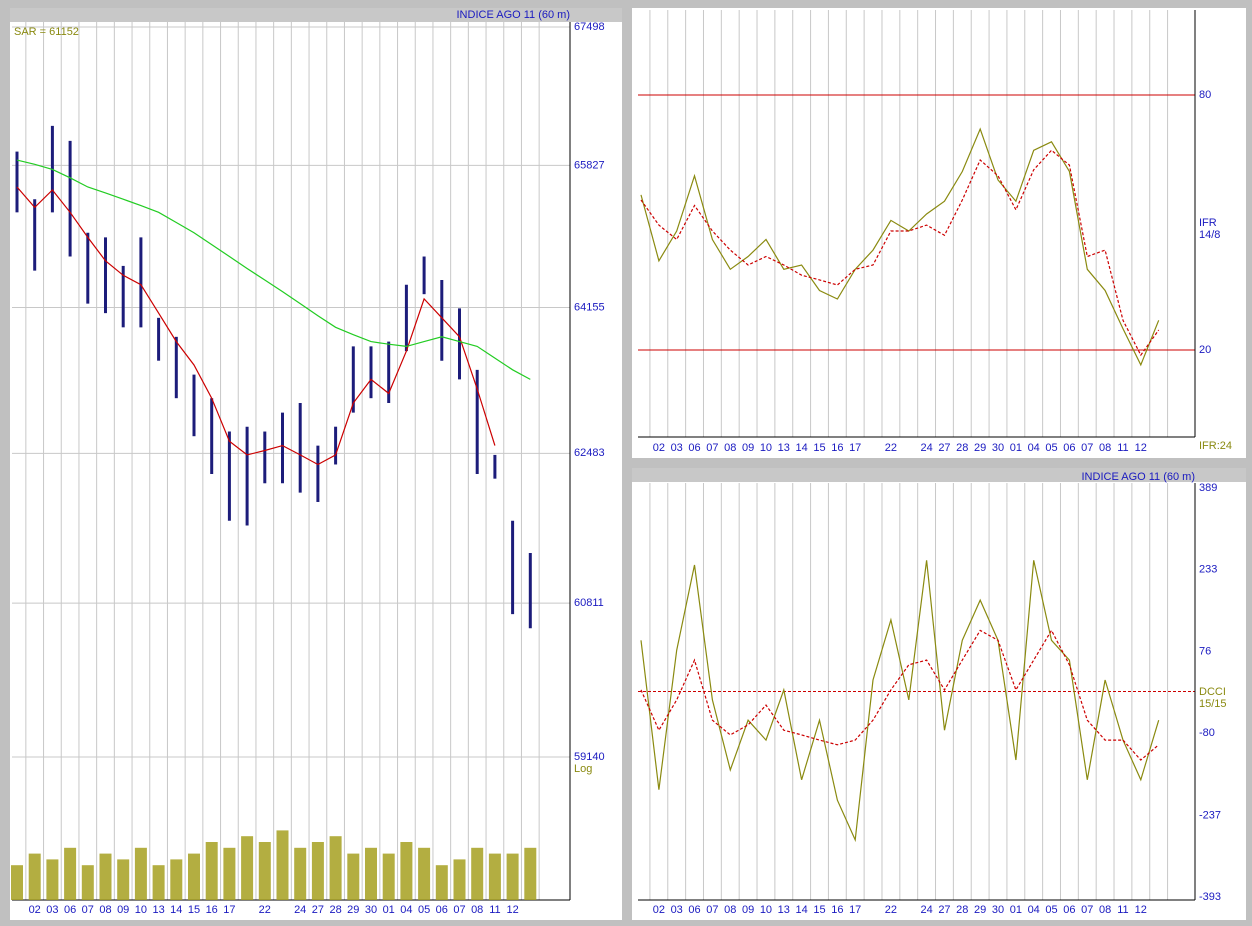 This screenshot has width=1252, height=926. What do you see at coordinates (766, 910) in the screenshot?
I see `x-tick-label: 10` at bounding box center [766, 910].